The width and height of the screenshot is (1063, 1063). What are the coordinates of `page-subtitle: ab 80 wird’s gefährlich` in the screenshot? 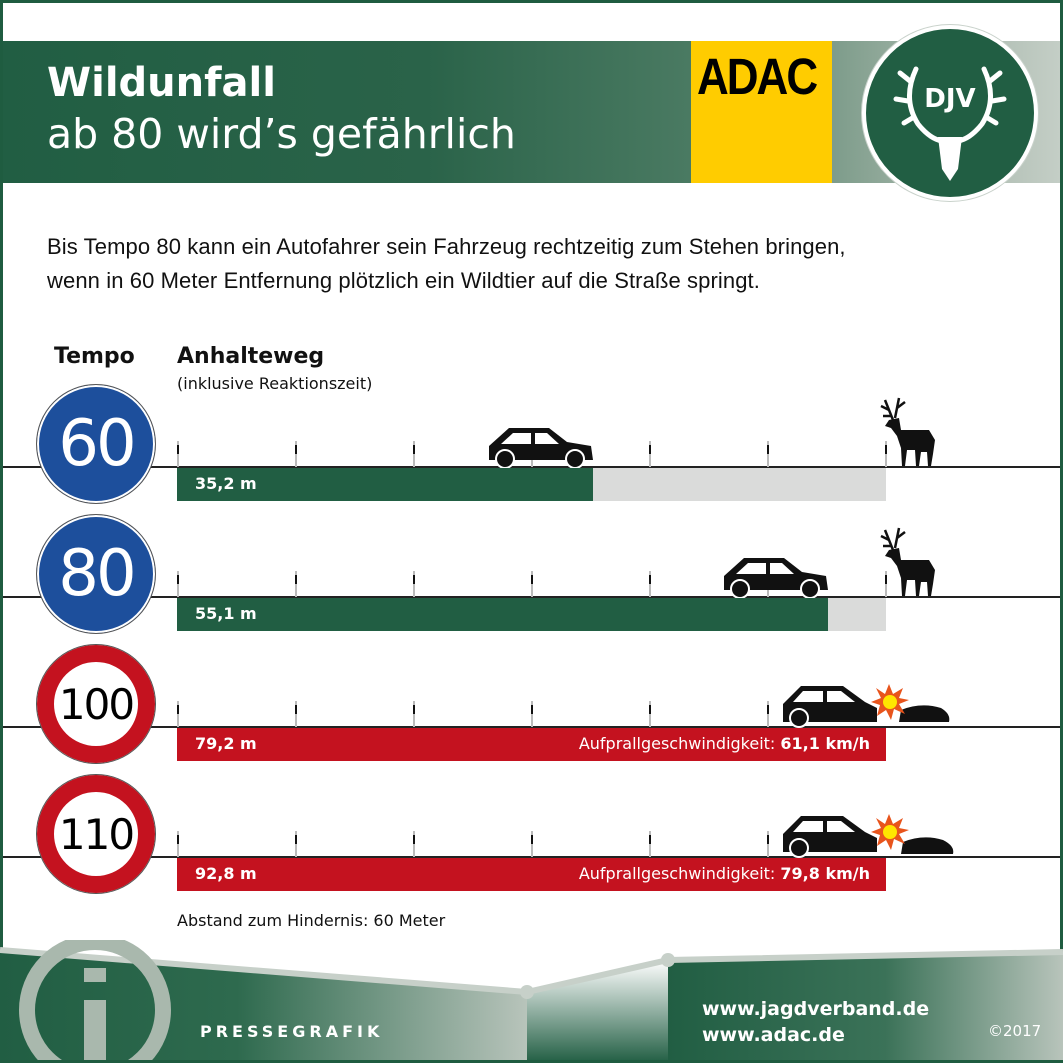 It's located at (281, 134).